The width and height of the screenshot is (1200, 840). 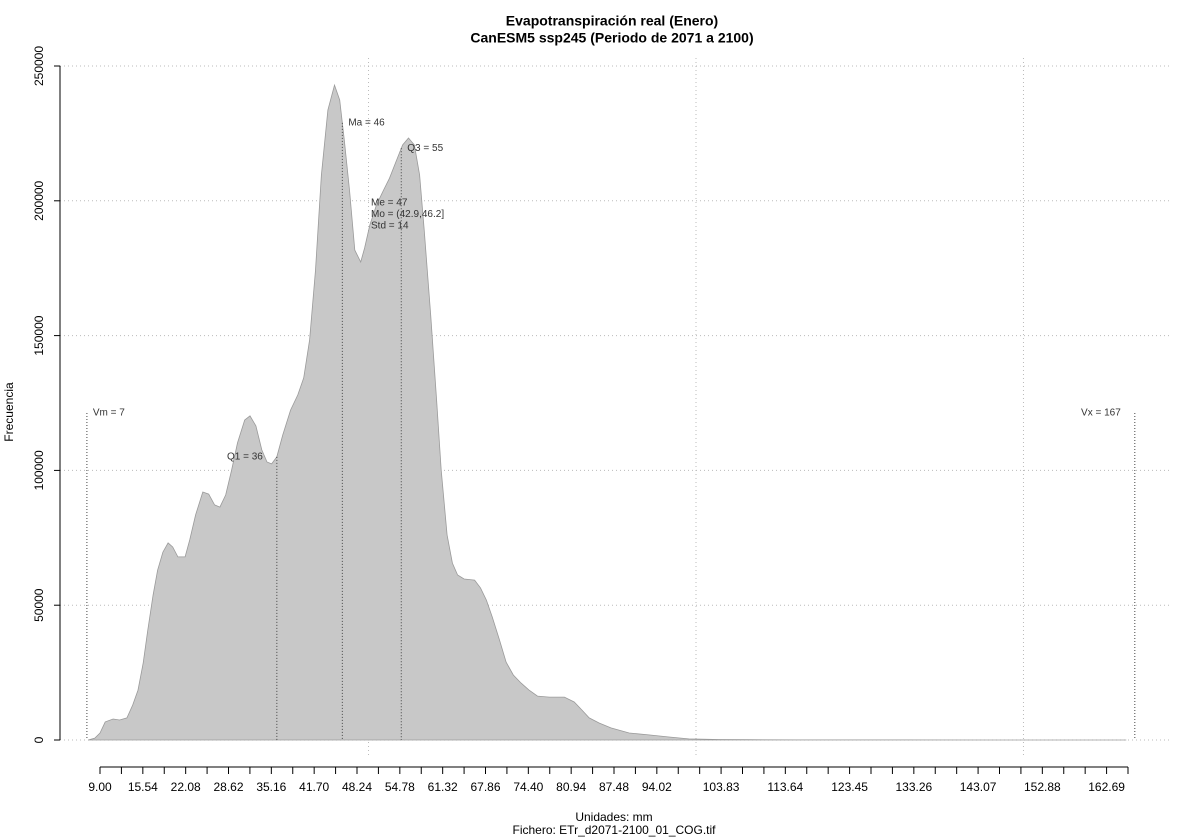 I want to click on annotation-label: Vx = 167, so click(x=1101, y=413).